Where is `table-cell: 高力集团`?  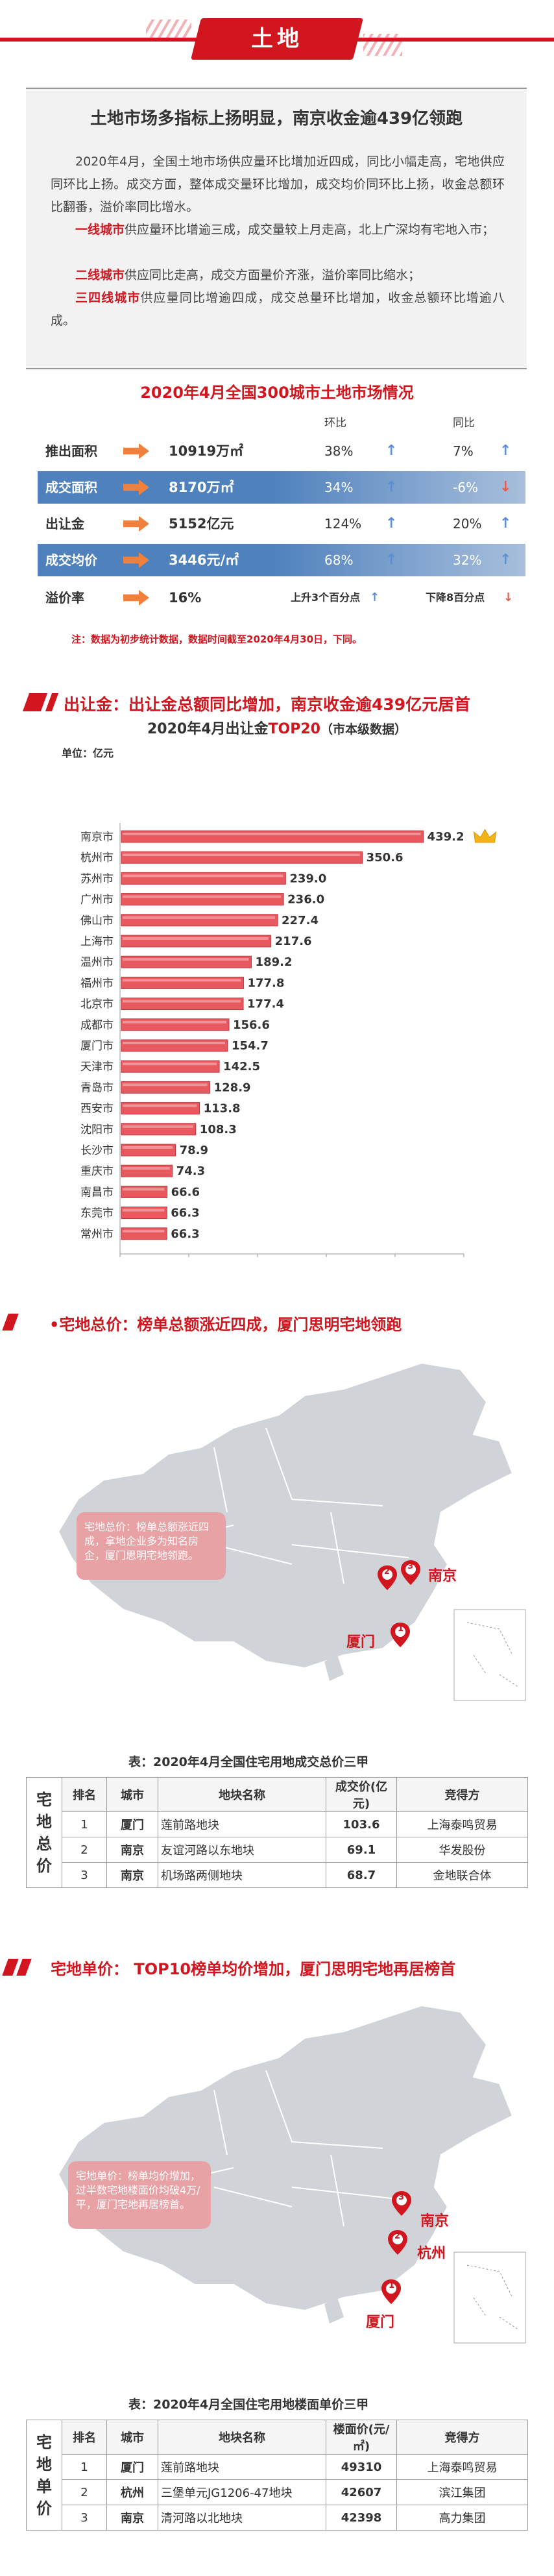 table-cell: 高力集团 is located at coordinates (462, 2518).